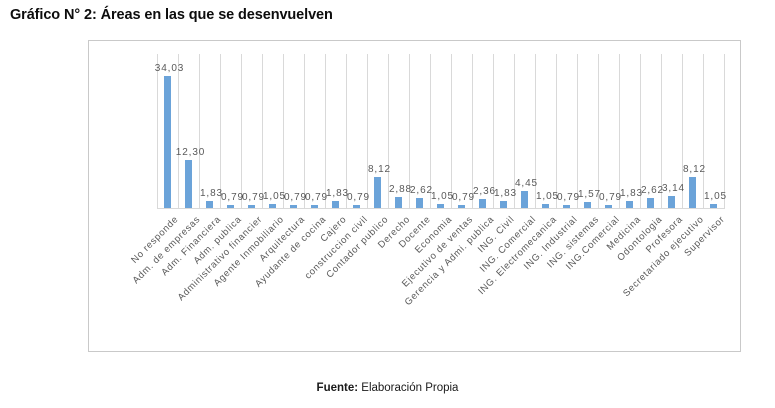 Image resolution: width=775 pixels, height=408 pixels. I want to click on source-text: Elaboración Propia, so click(408, 388).